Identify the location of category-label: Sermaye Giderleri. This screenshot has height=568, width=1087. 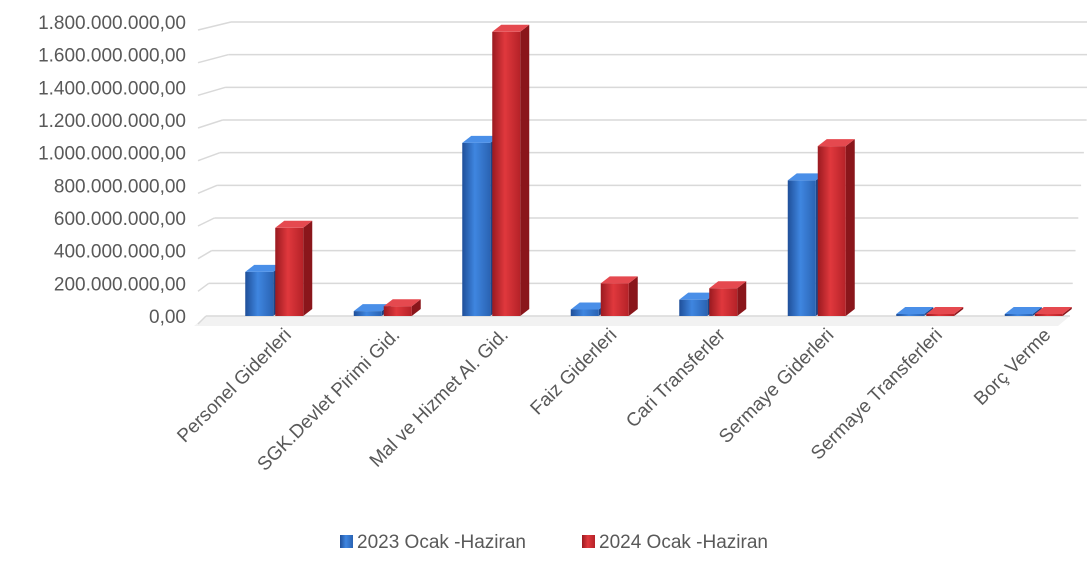
(776, 386).